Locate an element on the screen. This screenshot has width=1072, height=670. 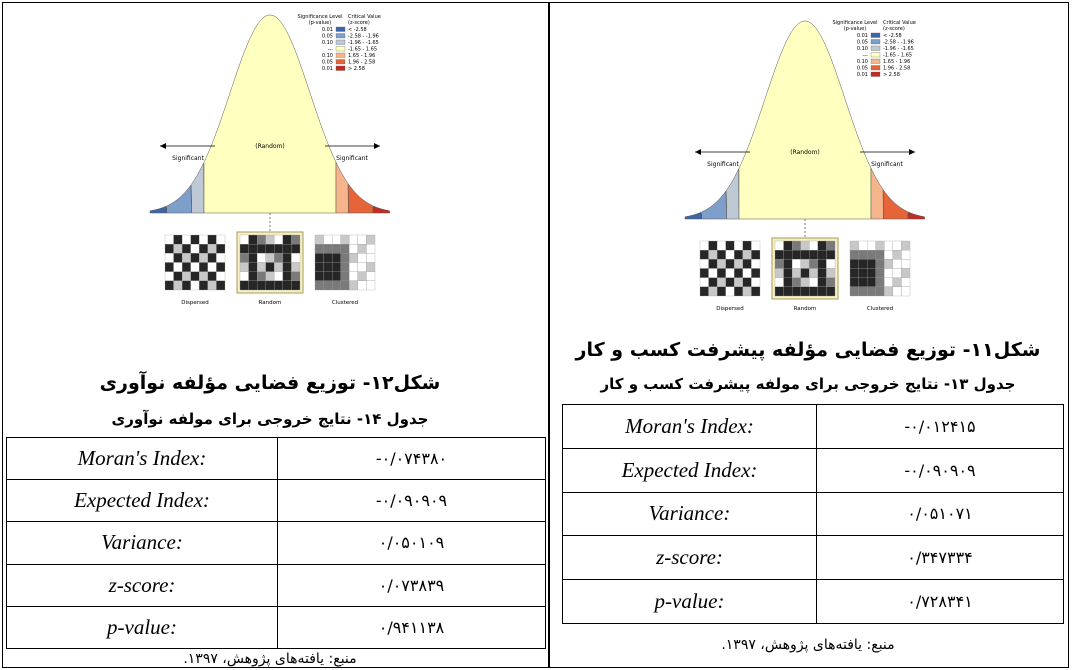
row-value: ۰/۰۷۳۸۳۹ is located at coordinates (411, 585).